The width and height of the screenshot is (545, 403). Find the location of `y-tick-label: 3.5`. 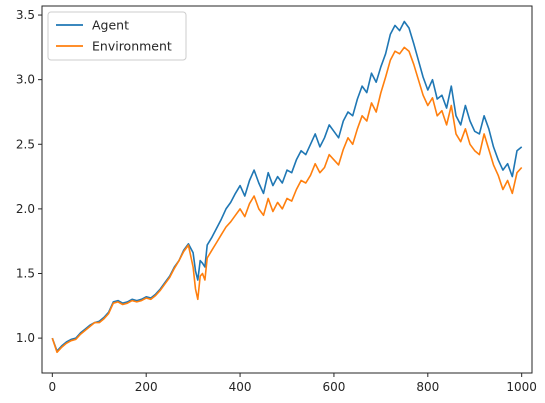

y-tick-label: 3.5 is located at coordinates (25, 15).